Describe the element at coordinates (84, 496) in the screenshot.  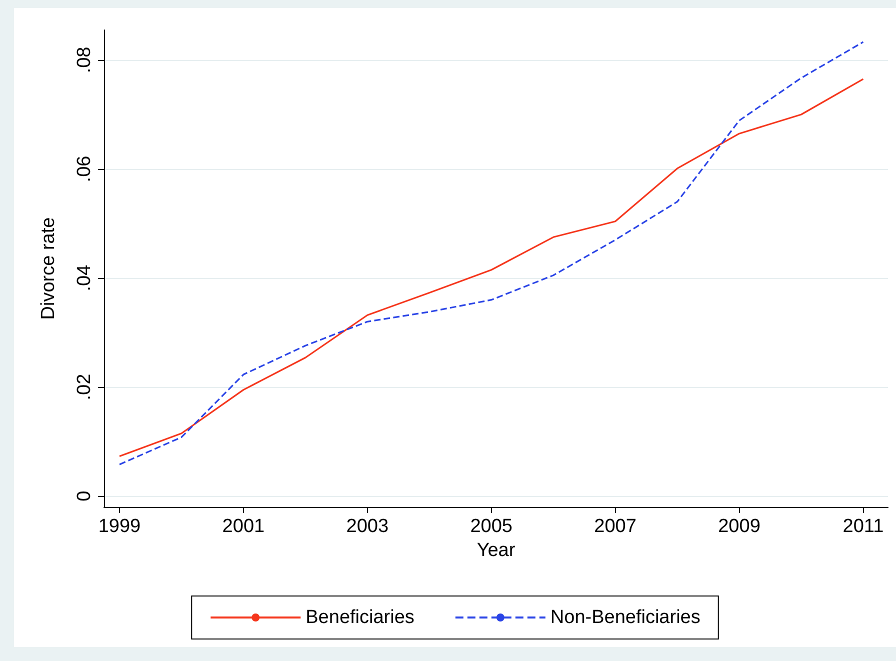
I see `y-tick-label: 0` at that location.